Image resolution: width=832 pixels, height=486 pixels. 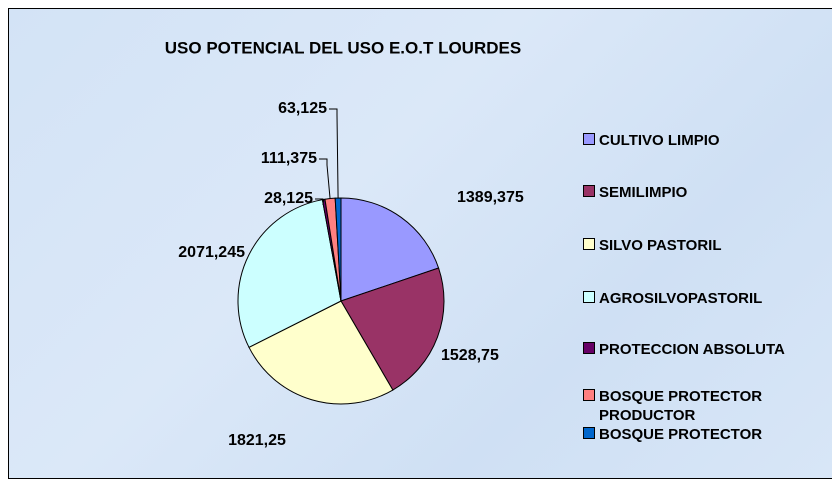 What do you see at coordinates (681, 434) in the screenshot?
I see `legend-label: BOSQUE PROTECTOR` at bounding box center [681, 434].